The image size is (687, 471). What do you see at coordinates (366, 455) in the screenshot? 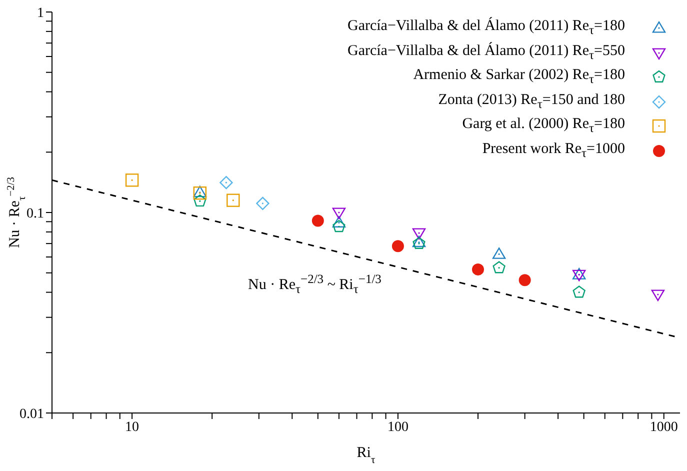
I see `x-axis-title: Ri$_{τ}$` at bounding box center [366, 455].